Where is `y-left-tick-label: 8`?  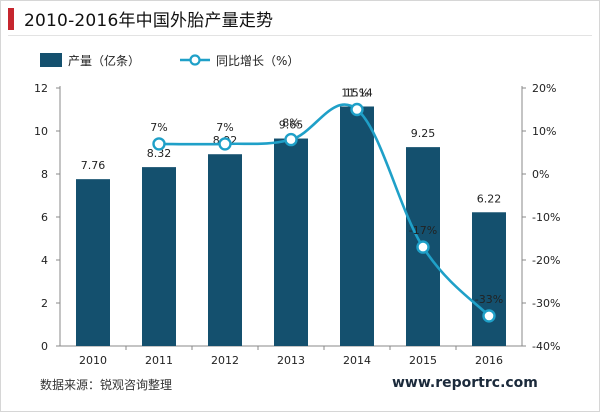 y-left-tick-label: 8 is located at coordinates (44, 174).